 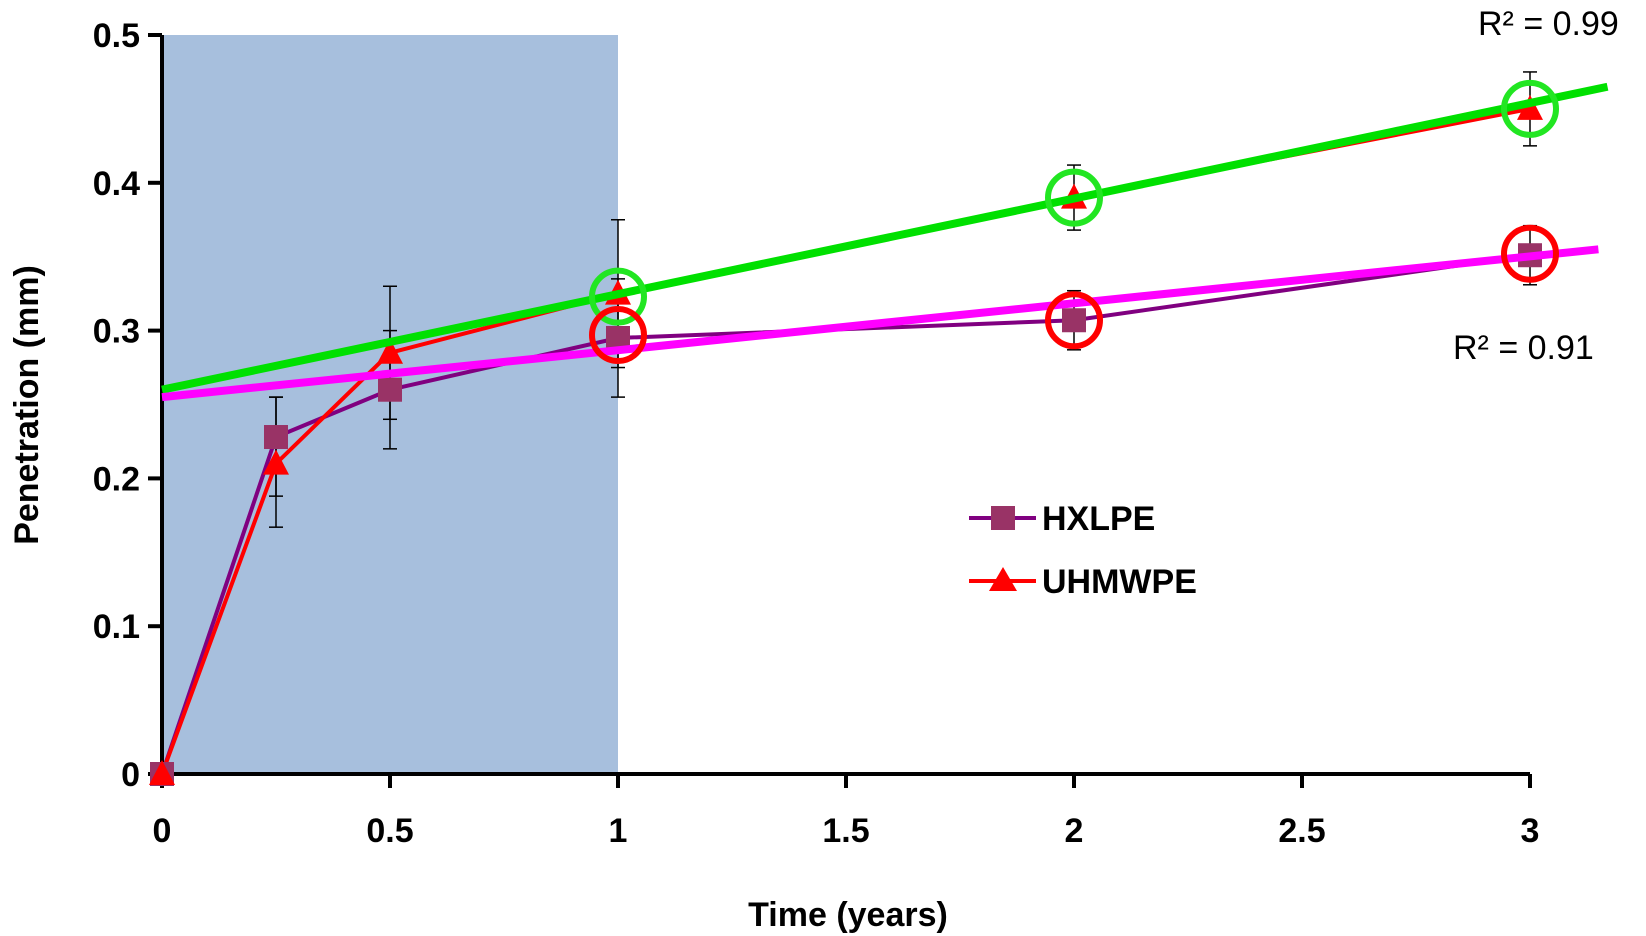 What do you see at coordinates (618, 831) in the screenshot?
I see `x-tick-label: 1` at bounding box center [618, 831].